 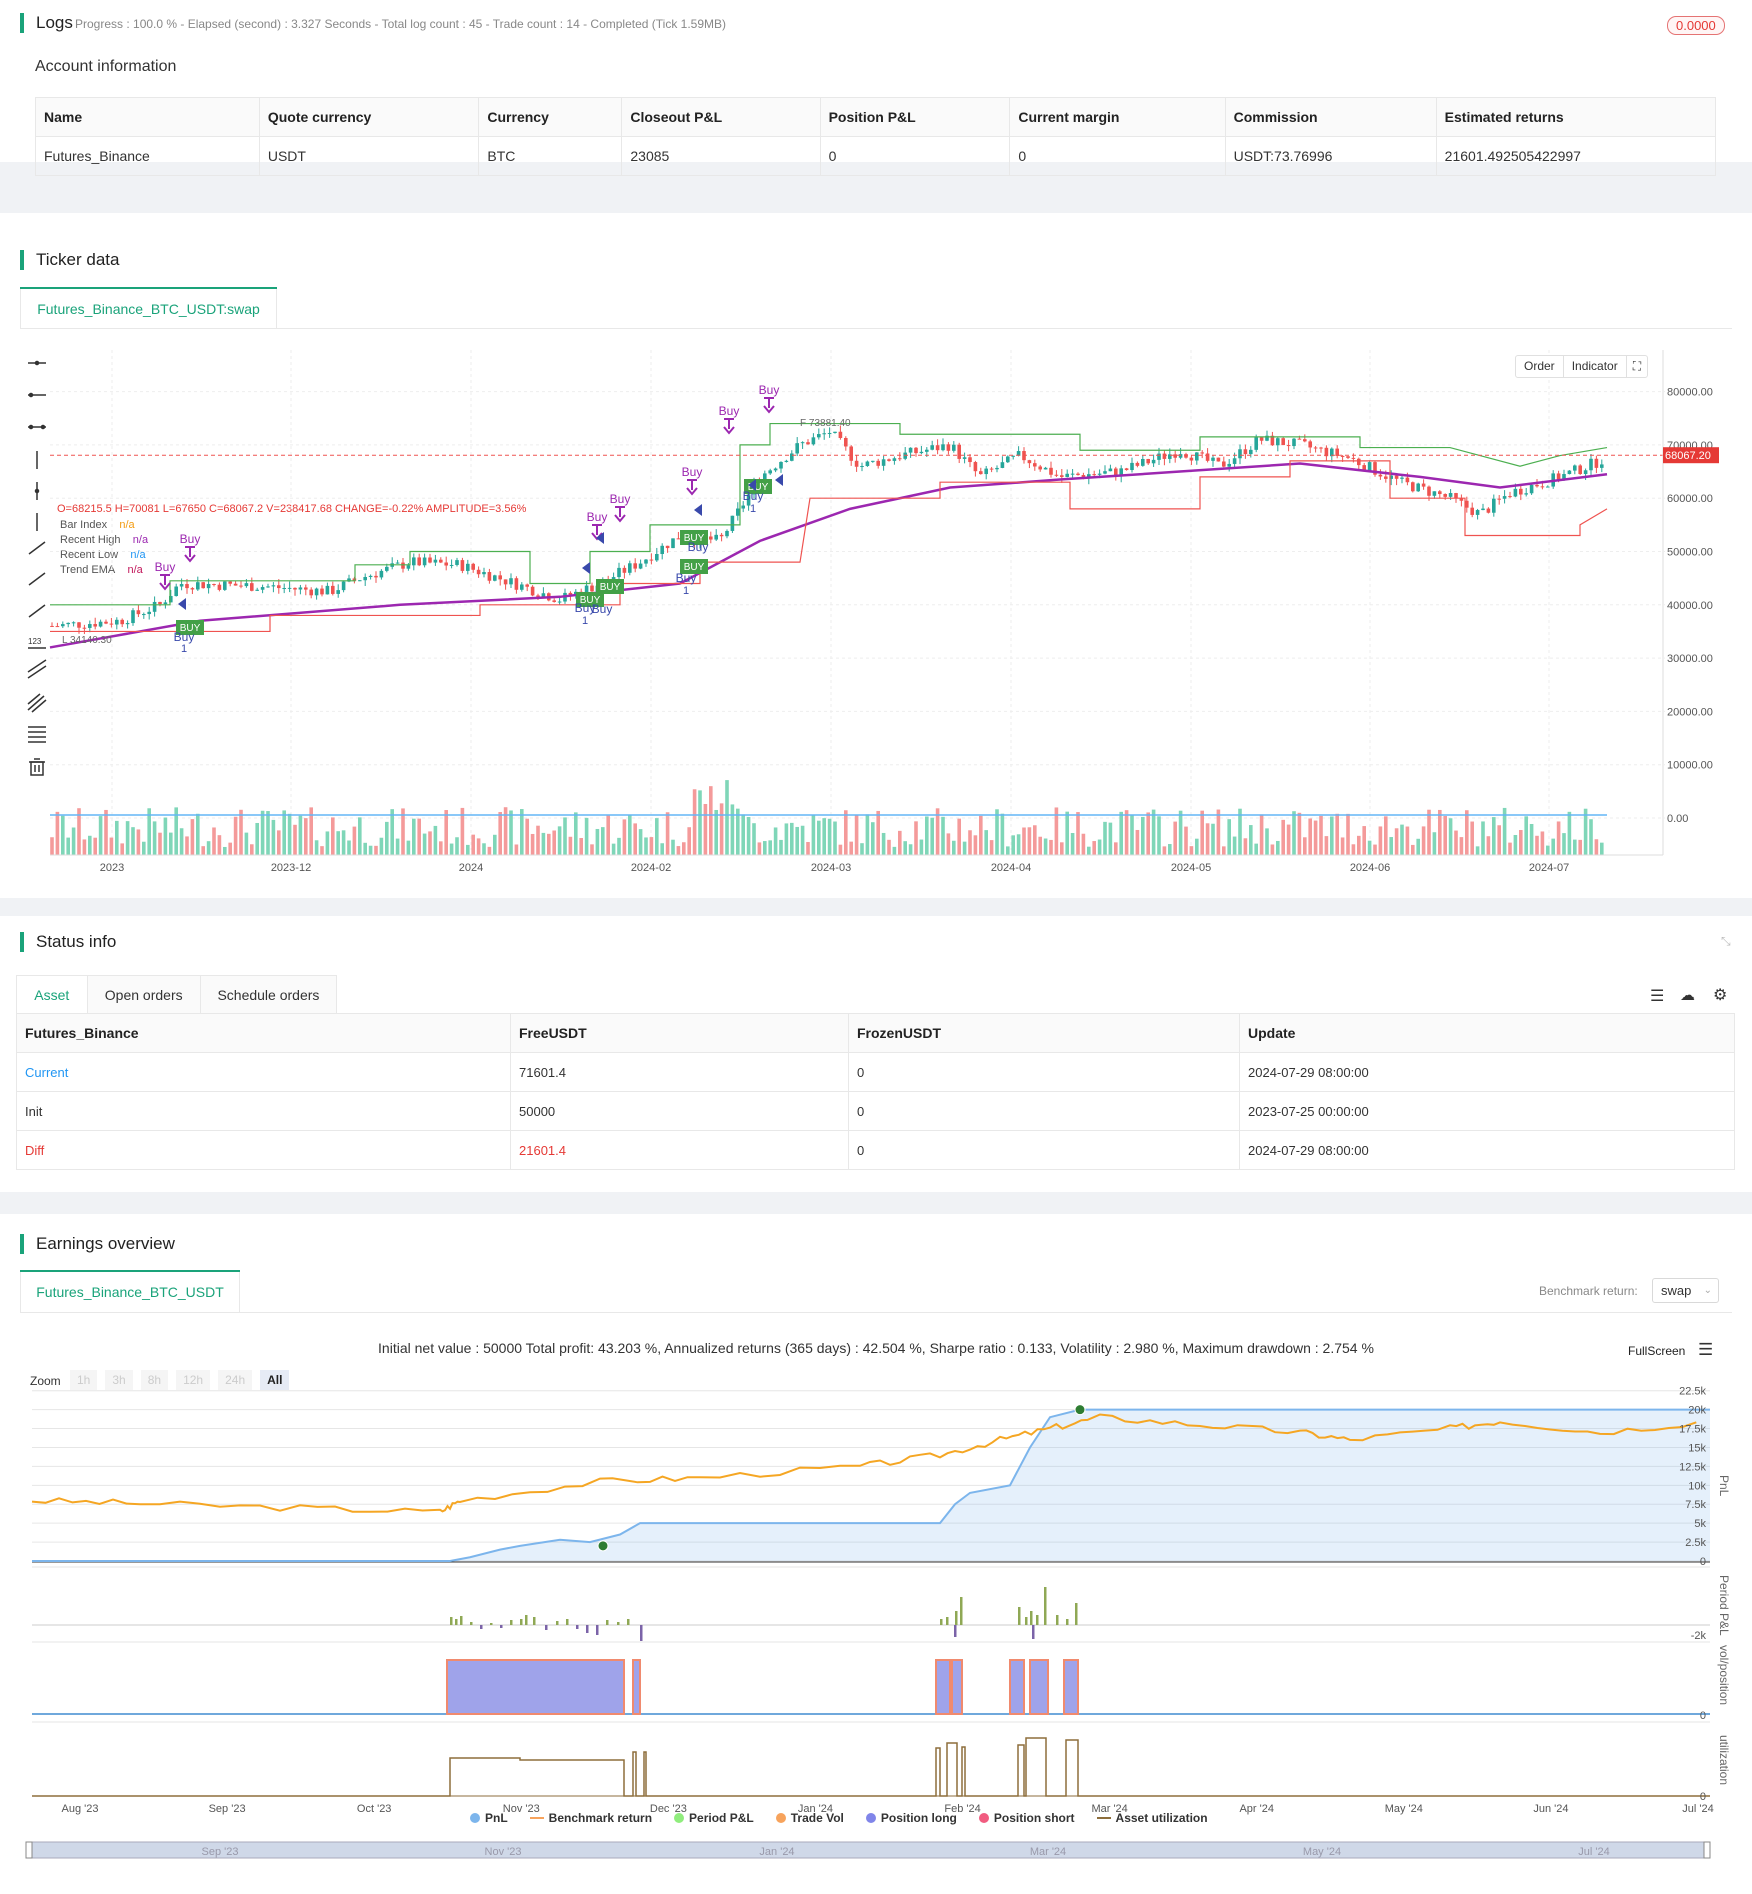 I want to click on legend-item: Period P&L, so click(x=714, y=1818).